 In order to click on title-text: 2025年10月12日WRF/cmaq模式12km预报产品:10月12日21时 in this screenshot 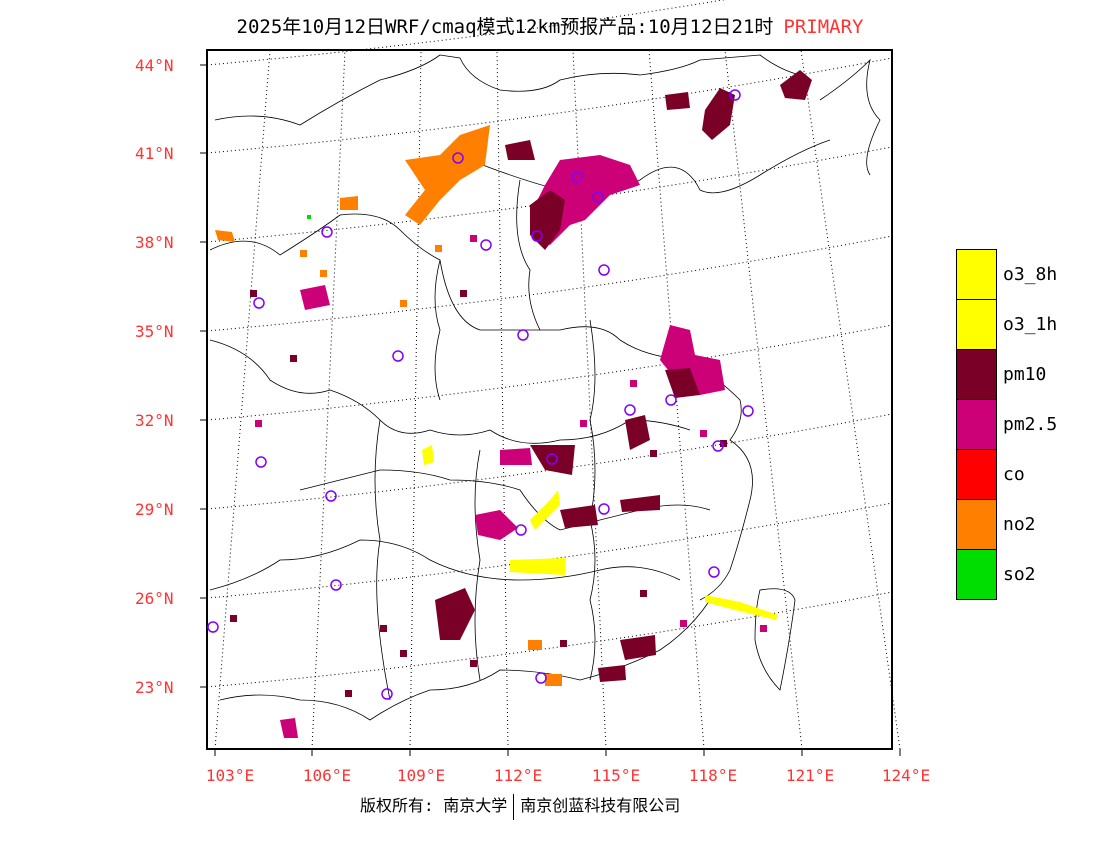, I will do `click(505, 27)`.